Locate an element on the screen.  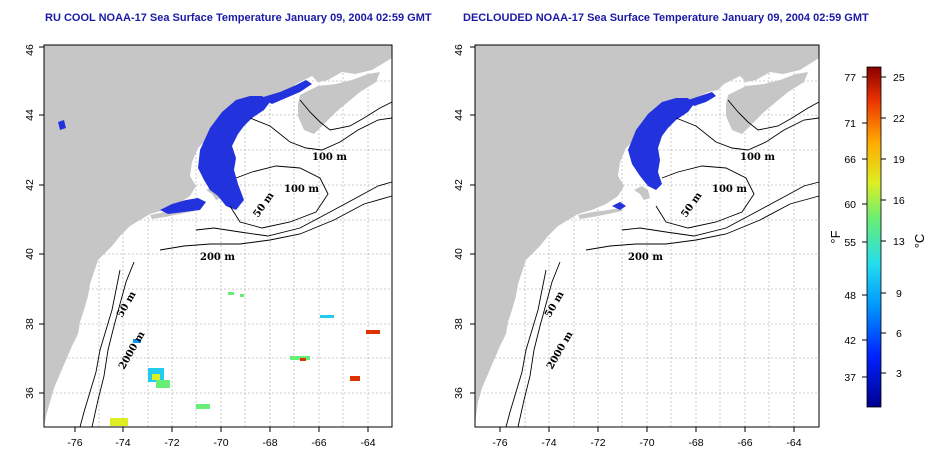
colorbar-f-66: 66 is located at coordinates (850, 160).